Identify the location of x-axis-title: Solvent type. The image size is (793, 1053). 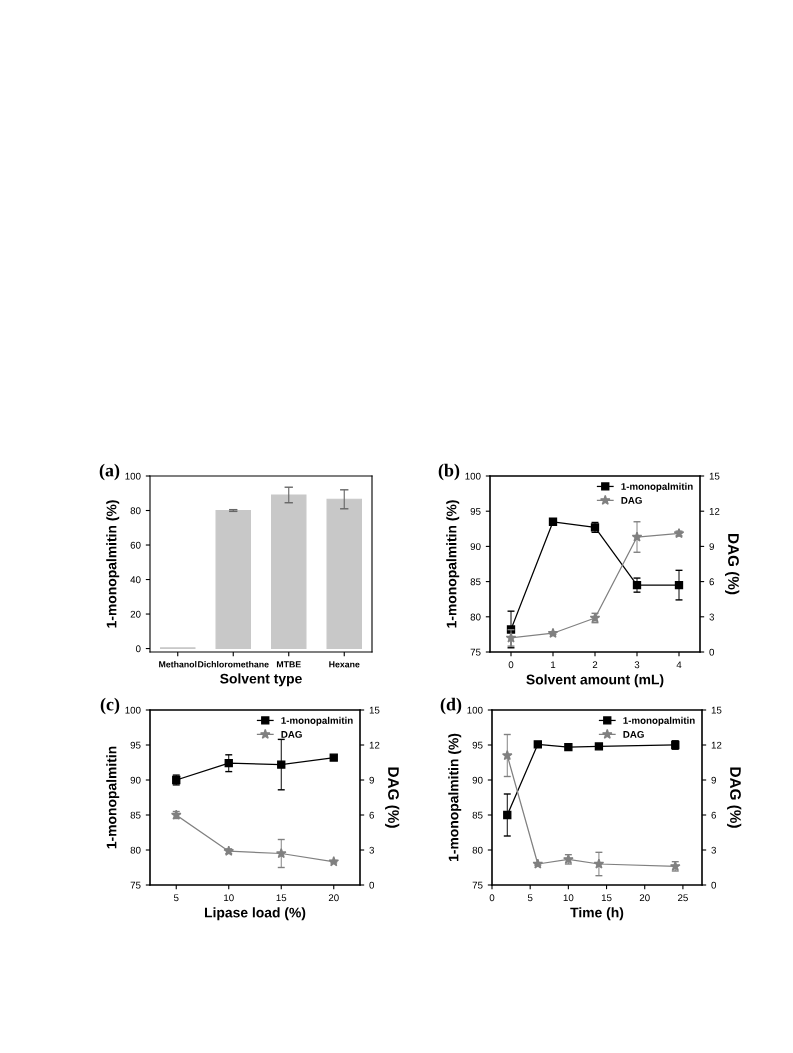
(261, 680).